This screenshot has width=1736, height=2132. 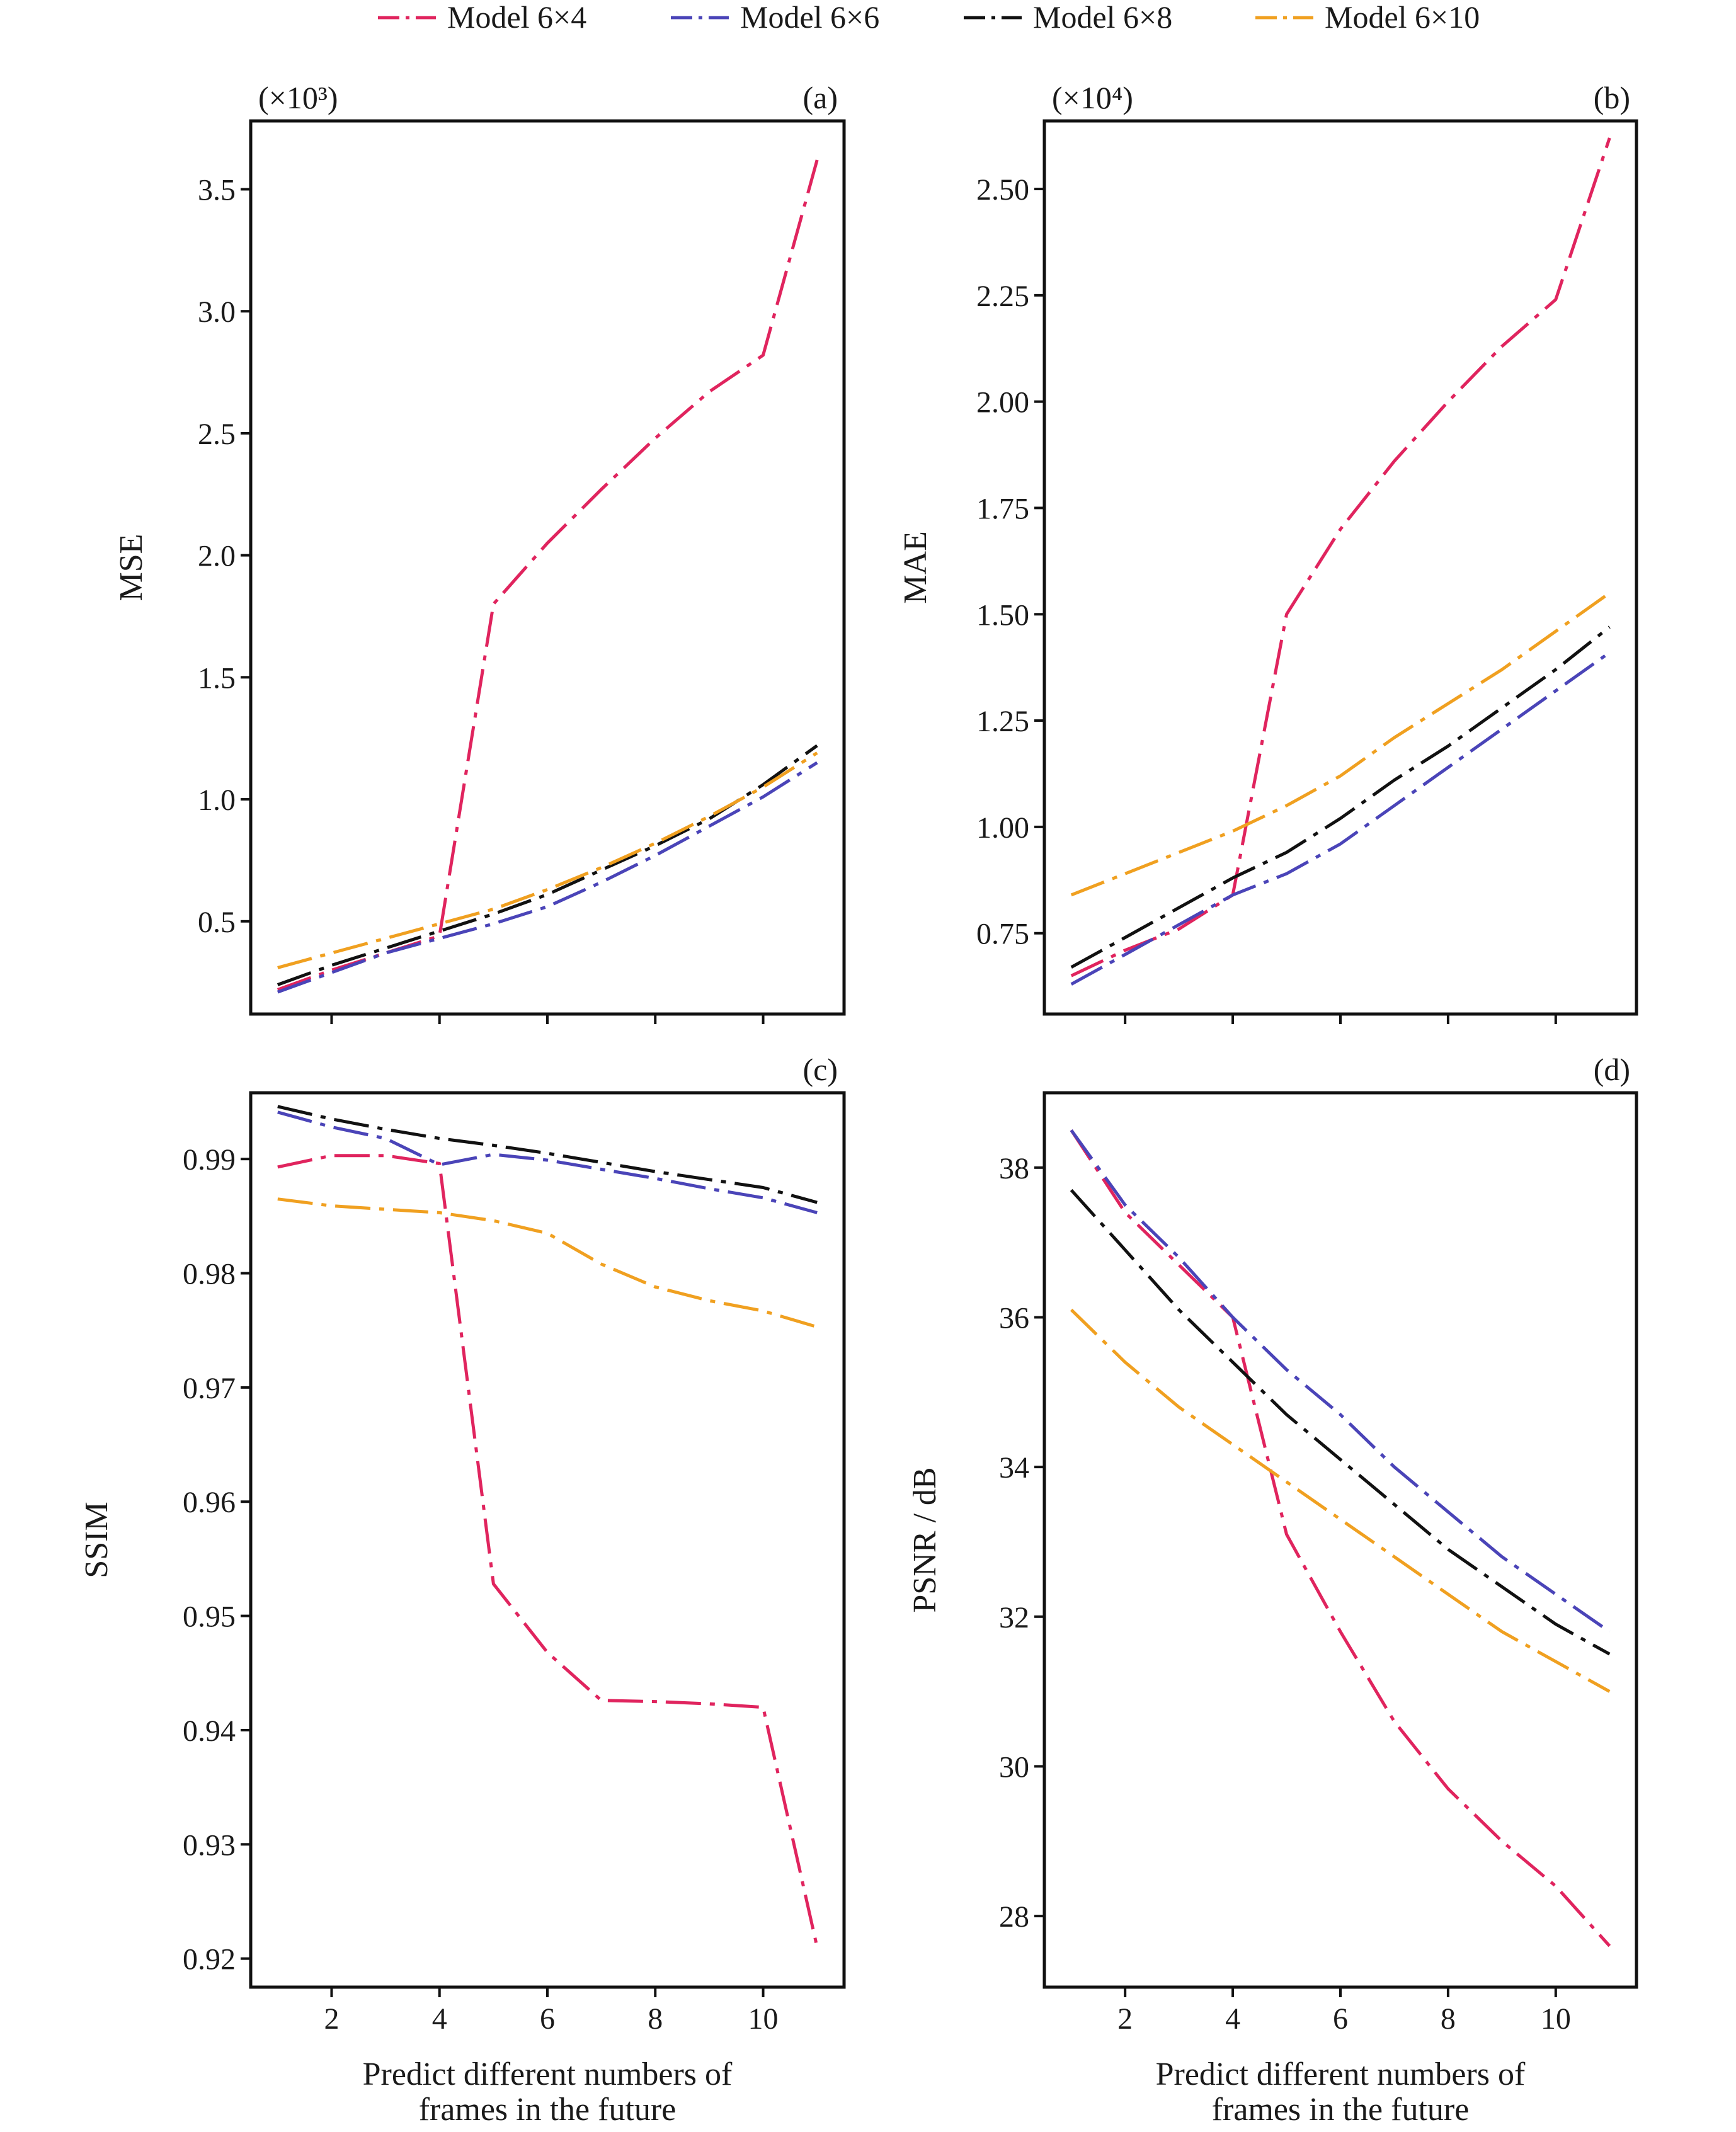 I want to click on legend-item: Model 6×6, so click(x=775, y=18).